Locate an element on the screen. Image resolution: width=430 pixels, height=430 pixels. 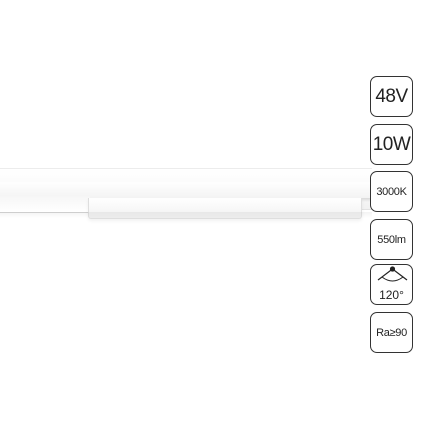
track-connector is located at coordinates (45, 204).